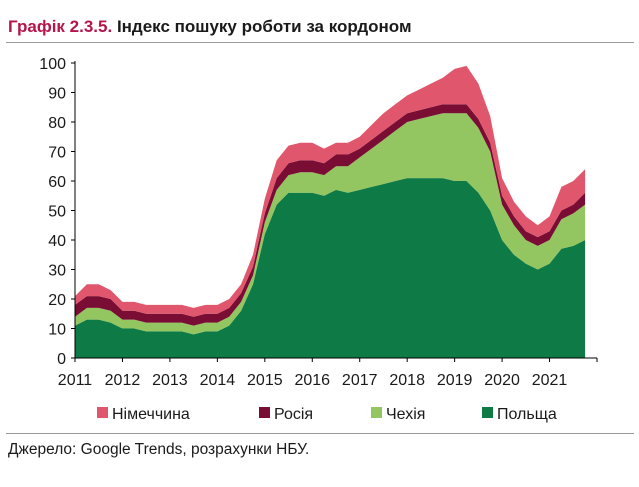 The width and height of the screenshot is (639, 487). What do you see at coordinates (218, 380) in the screenshot?
I see `x-tick-label: 2014` at bounding box center [218, 380].